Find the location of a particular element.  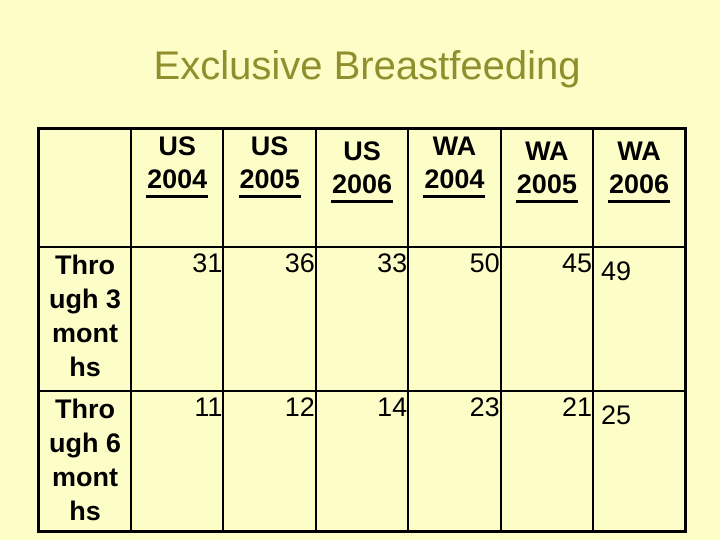

header-cell-us-2004: US 2004 is located at coordinates (177, 187).